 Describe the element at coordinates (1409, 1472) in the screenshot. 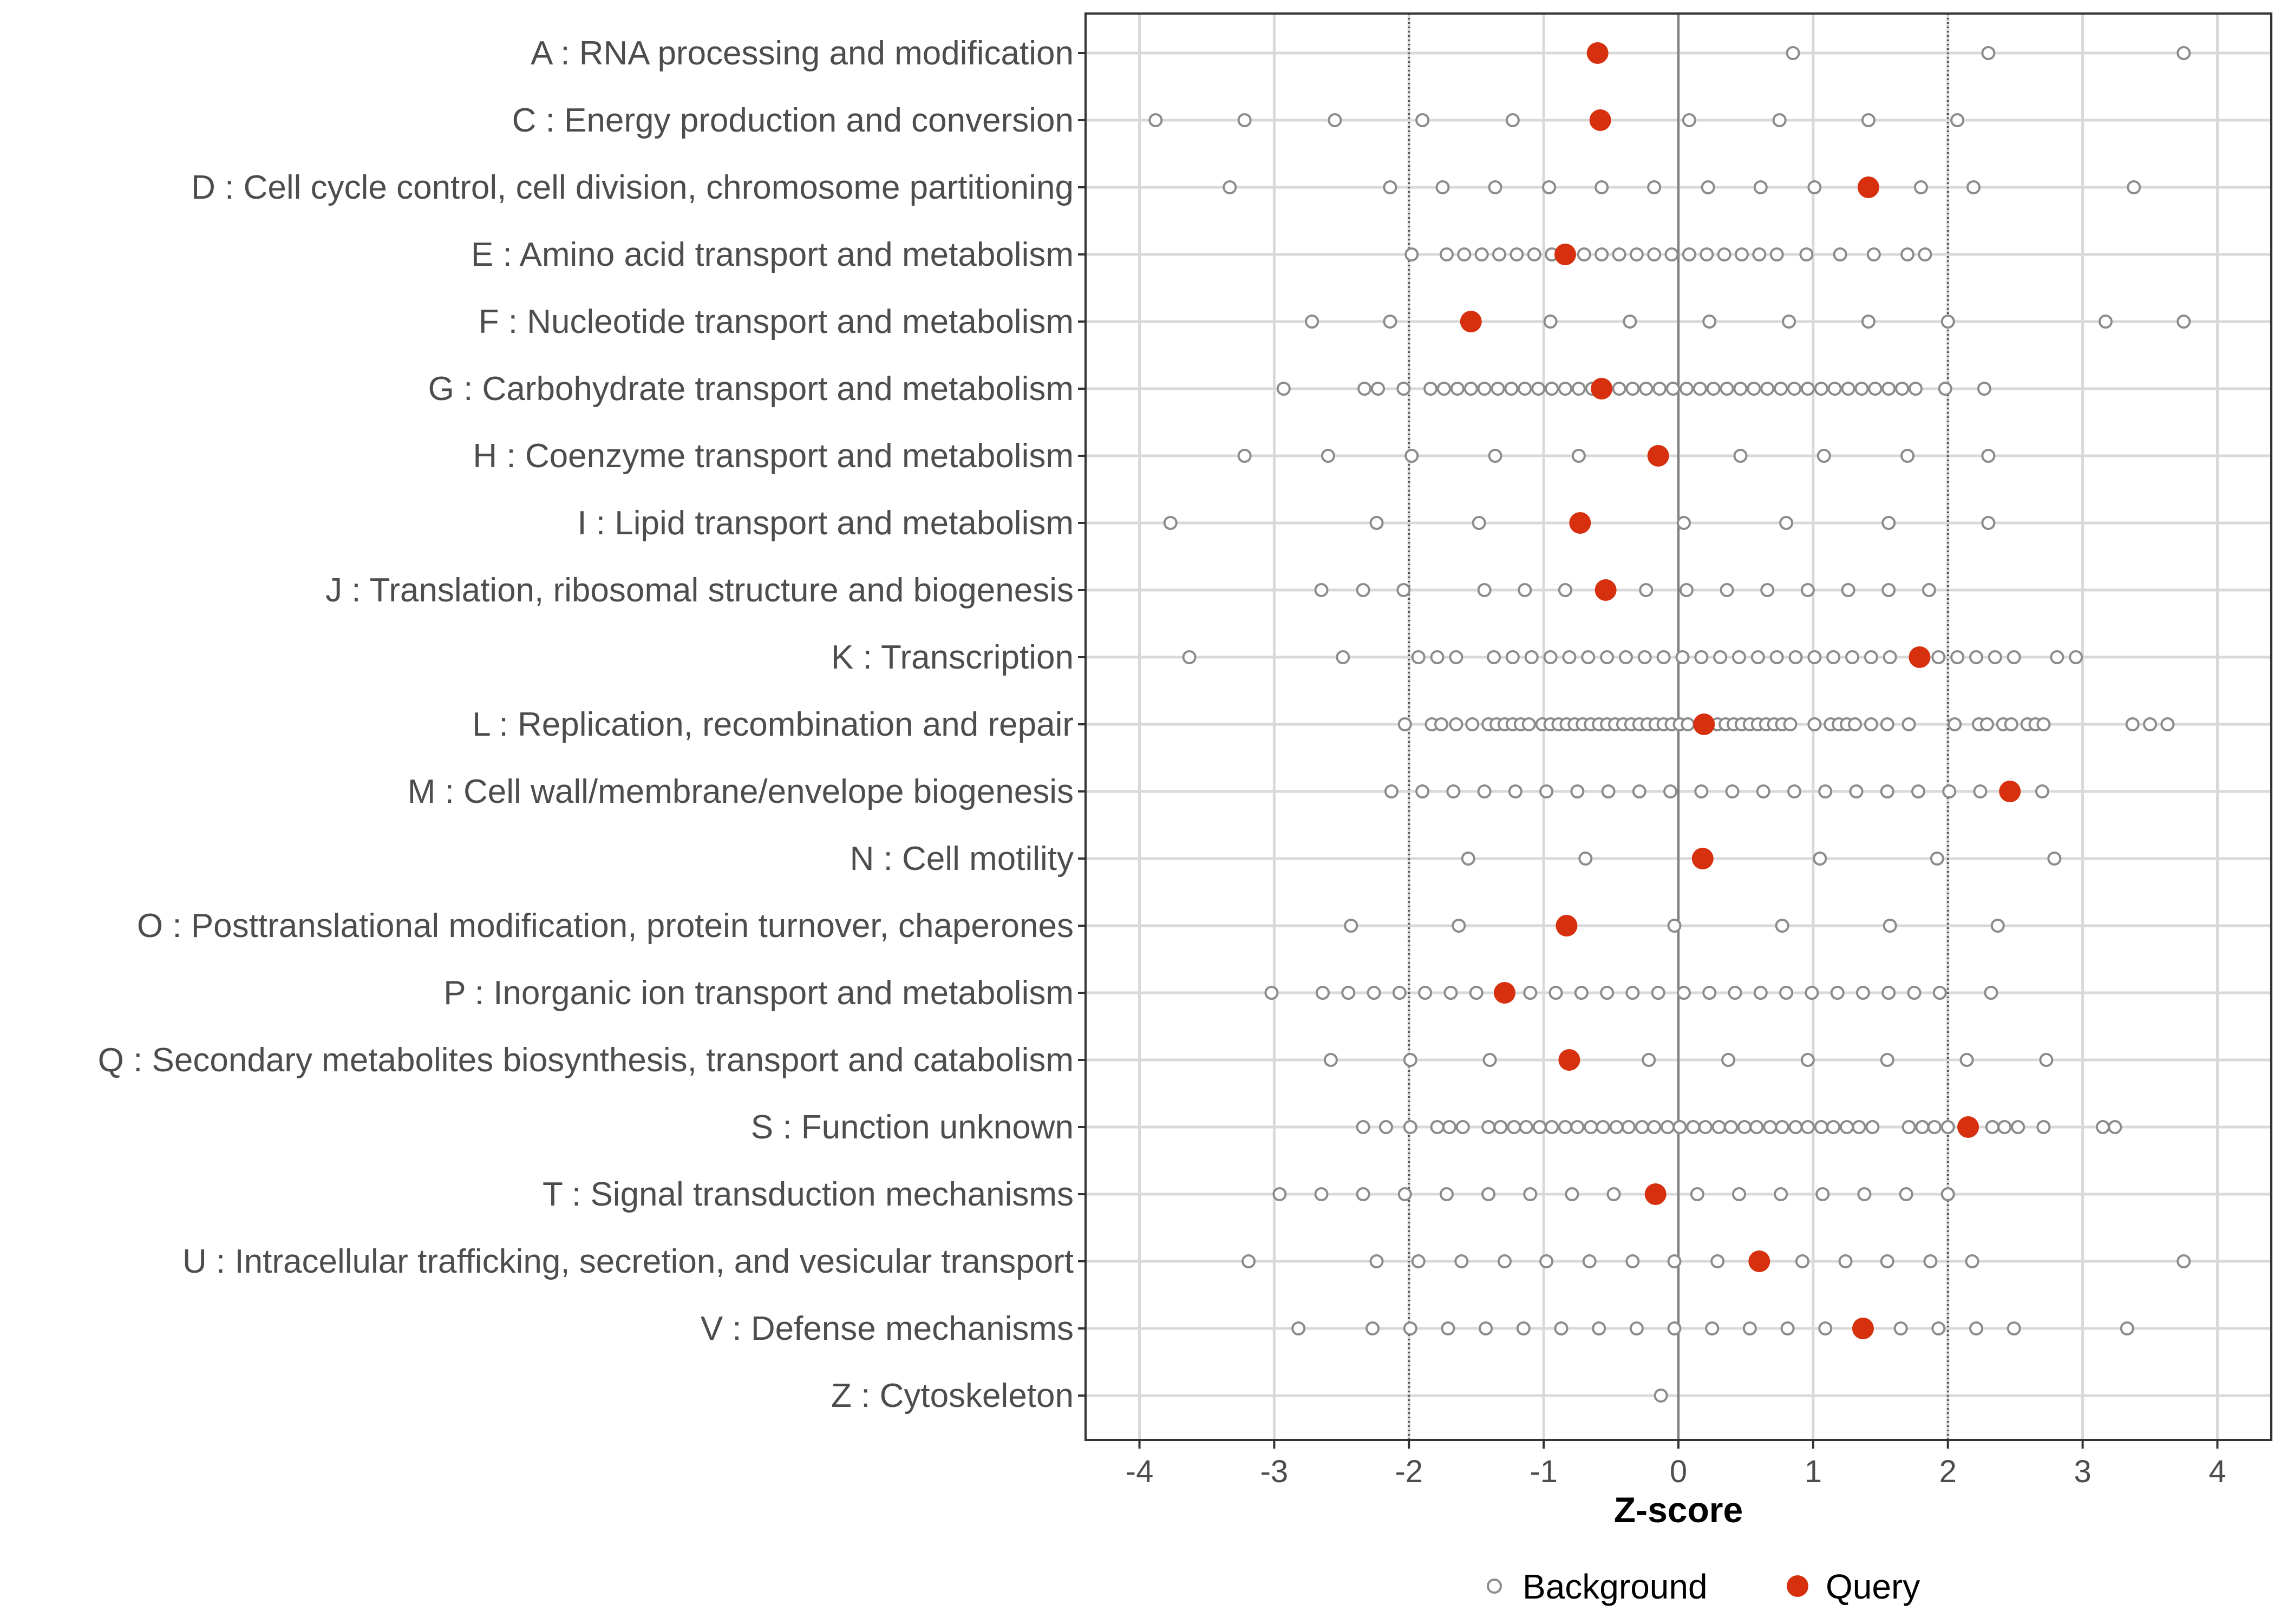

I see `x-tick-label: -2` at that location.